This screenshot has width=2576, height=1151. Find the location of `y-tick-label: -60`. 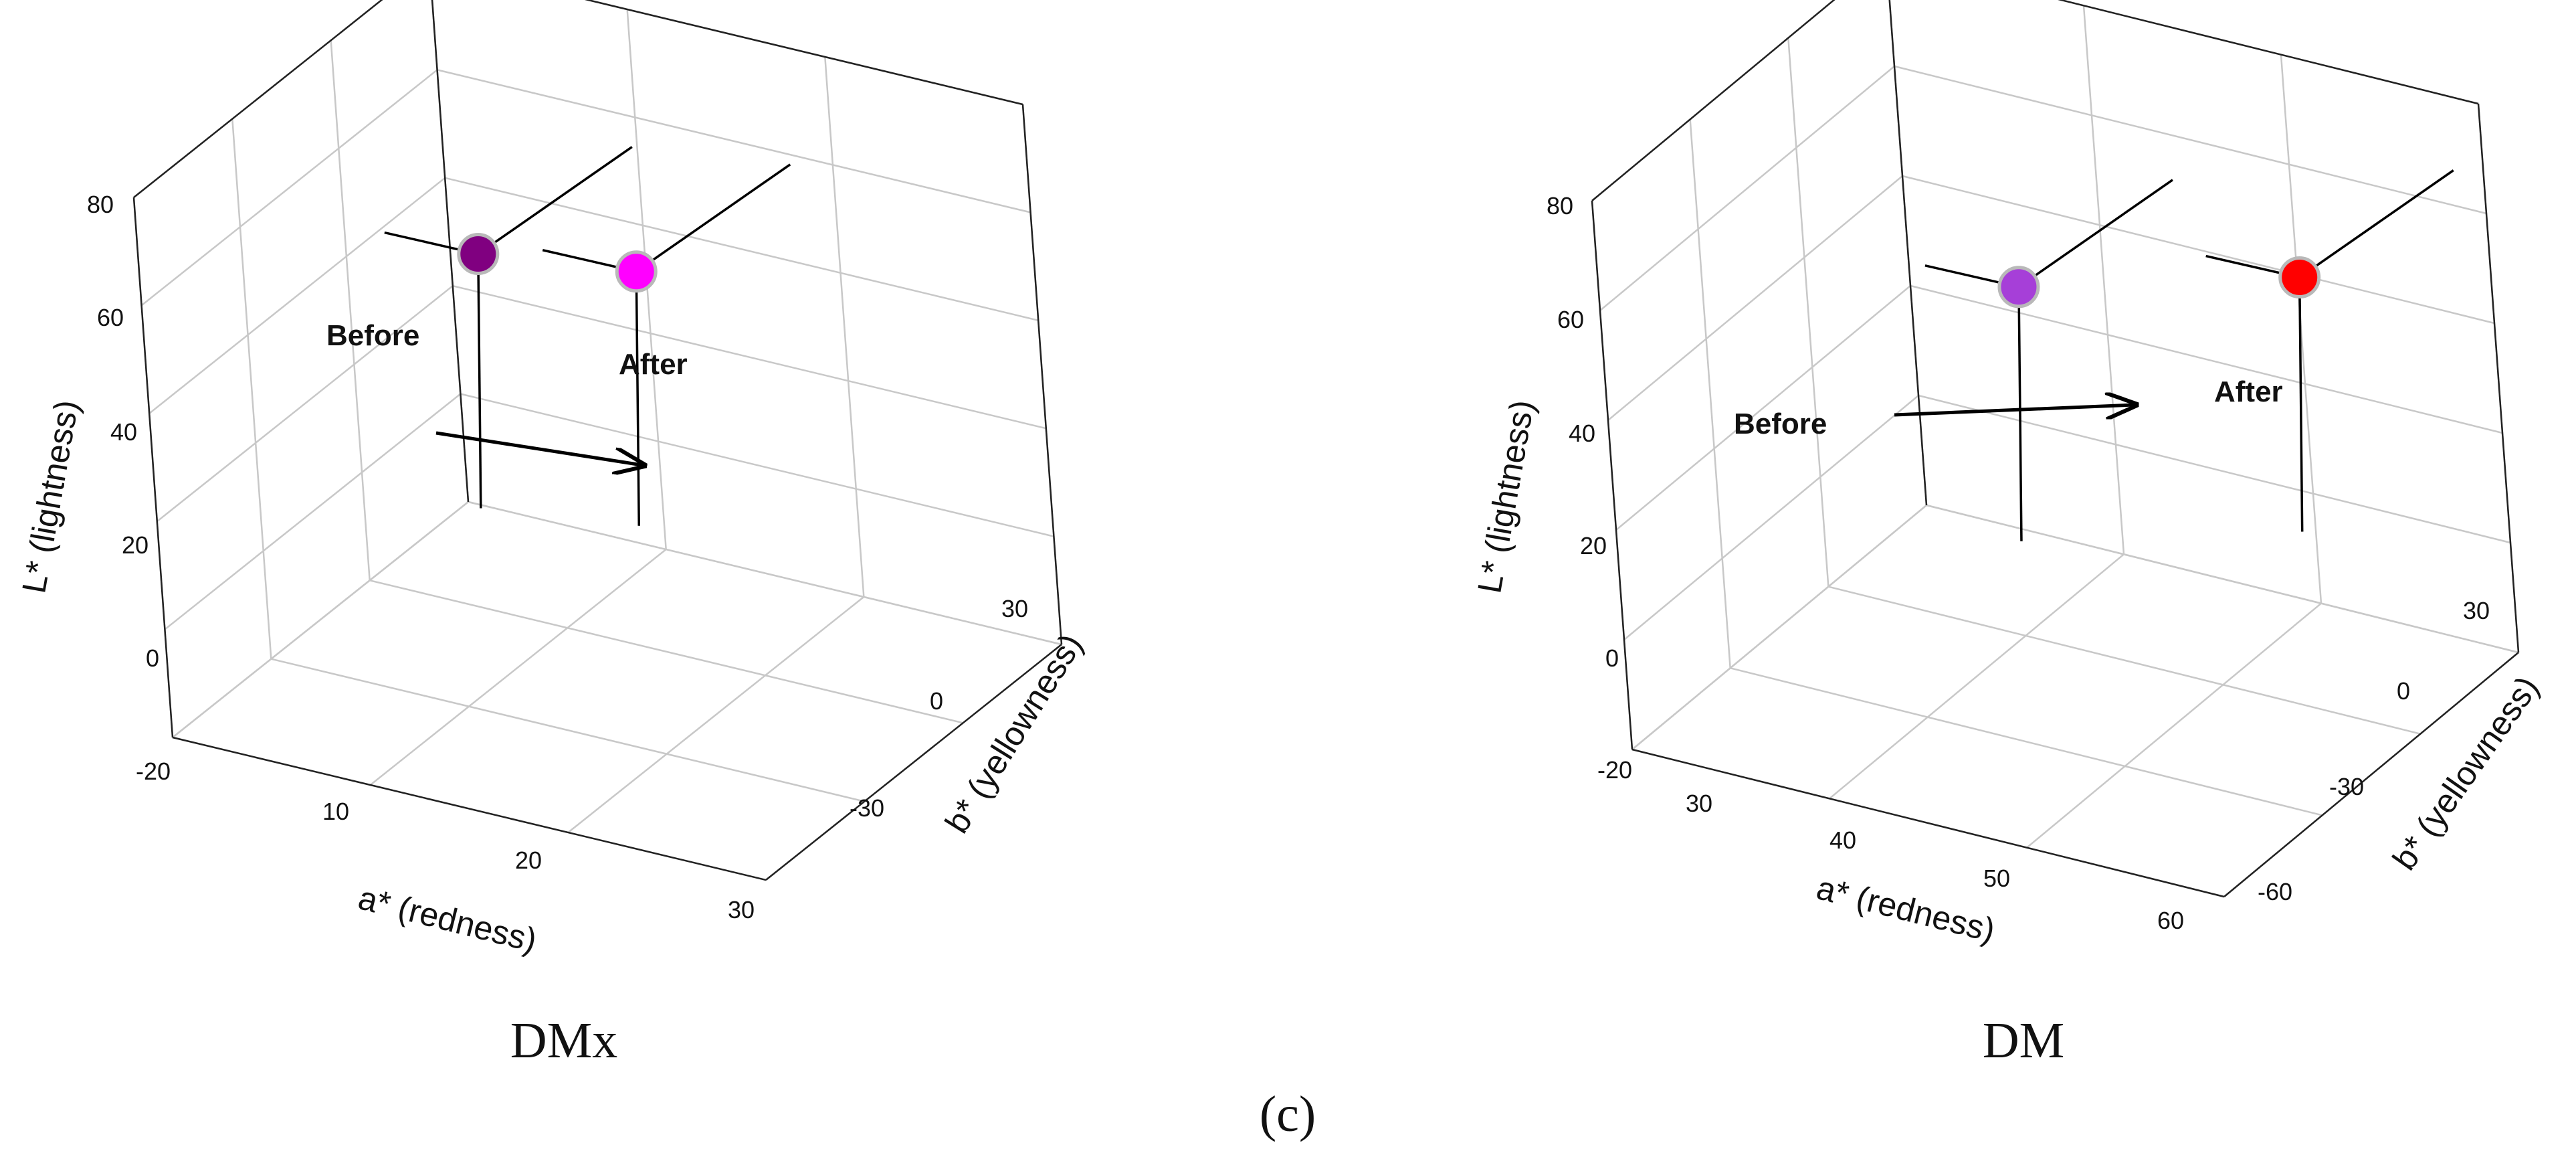

y-tick-label: -60 is located at coordinates (2275, 891).